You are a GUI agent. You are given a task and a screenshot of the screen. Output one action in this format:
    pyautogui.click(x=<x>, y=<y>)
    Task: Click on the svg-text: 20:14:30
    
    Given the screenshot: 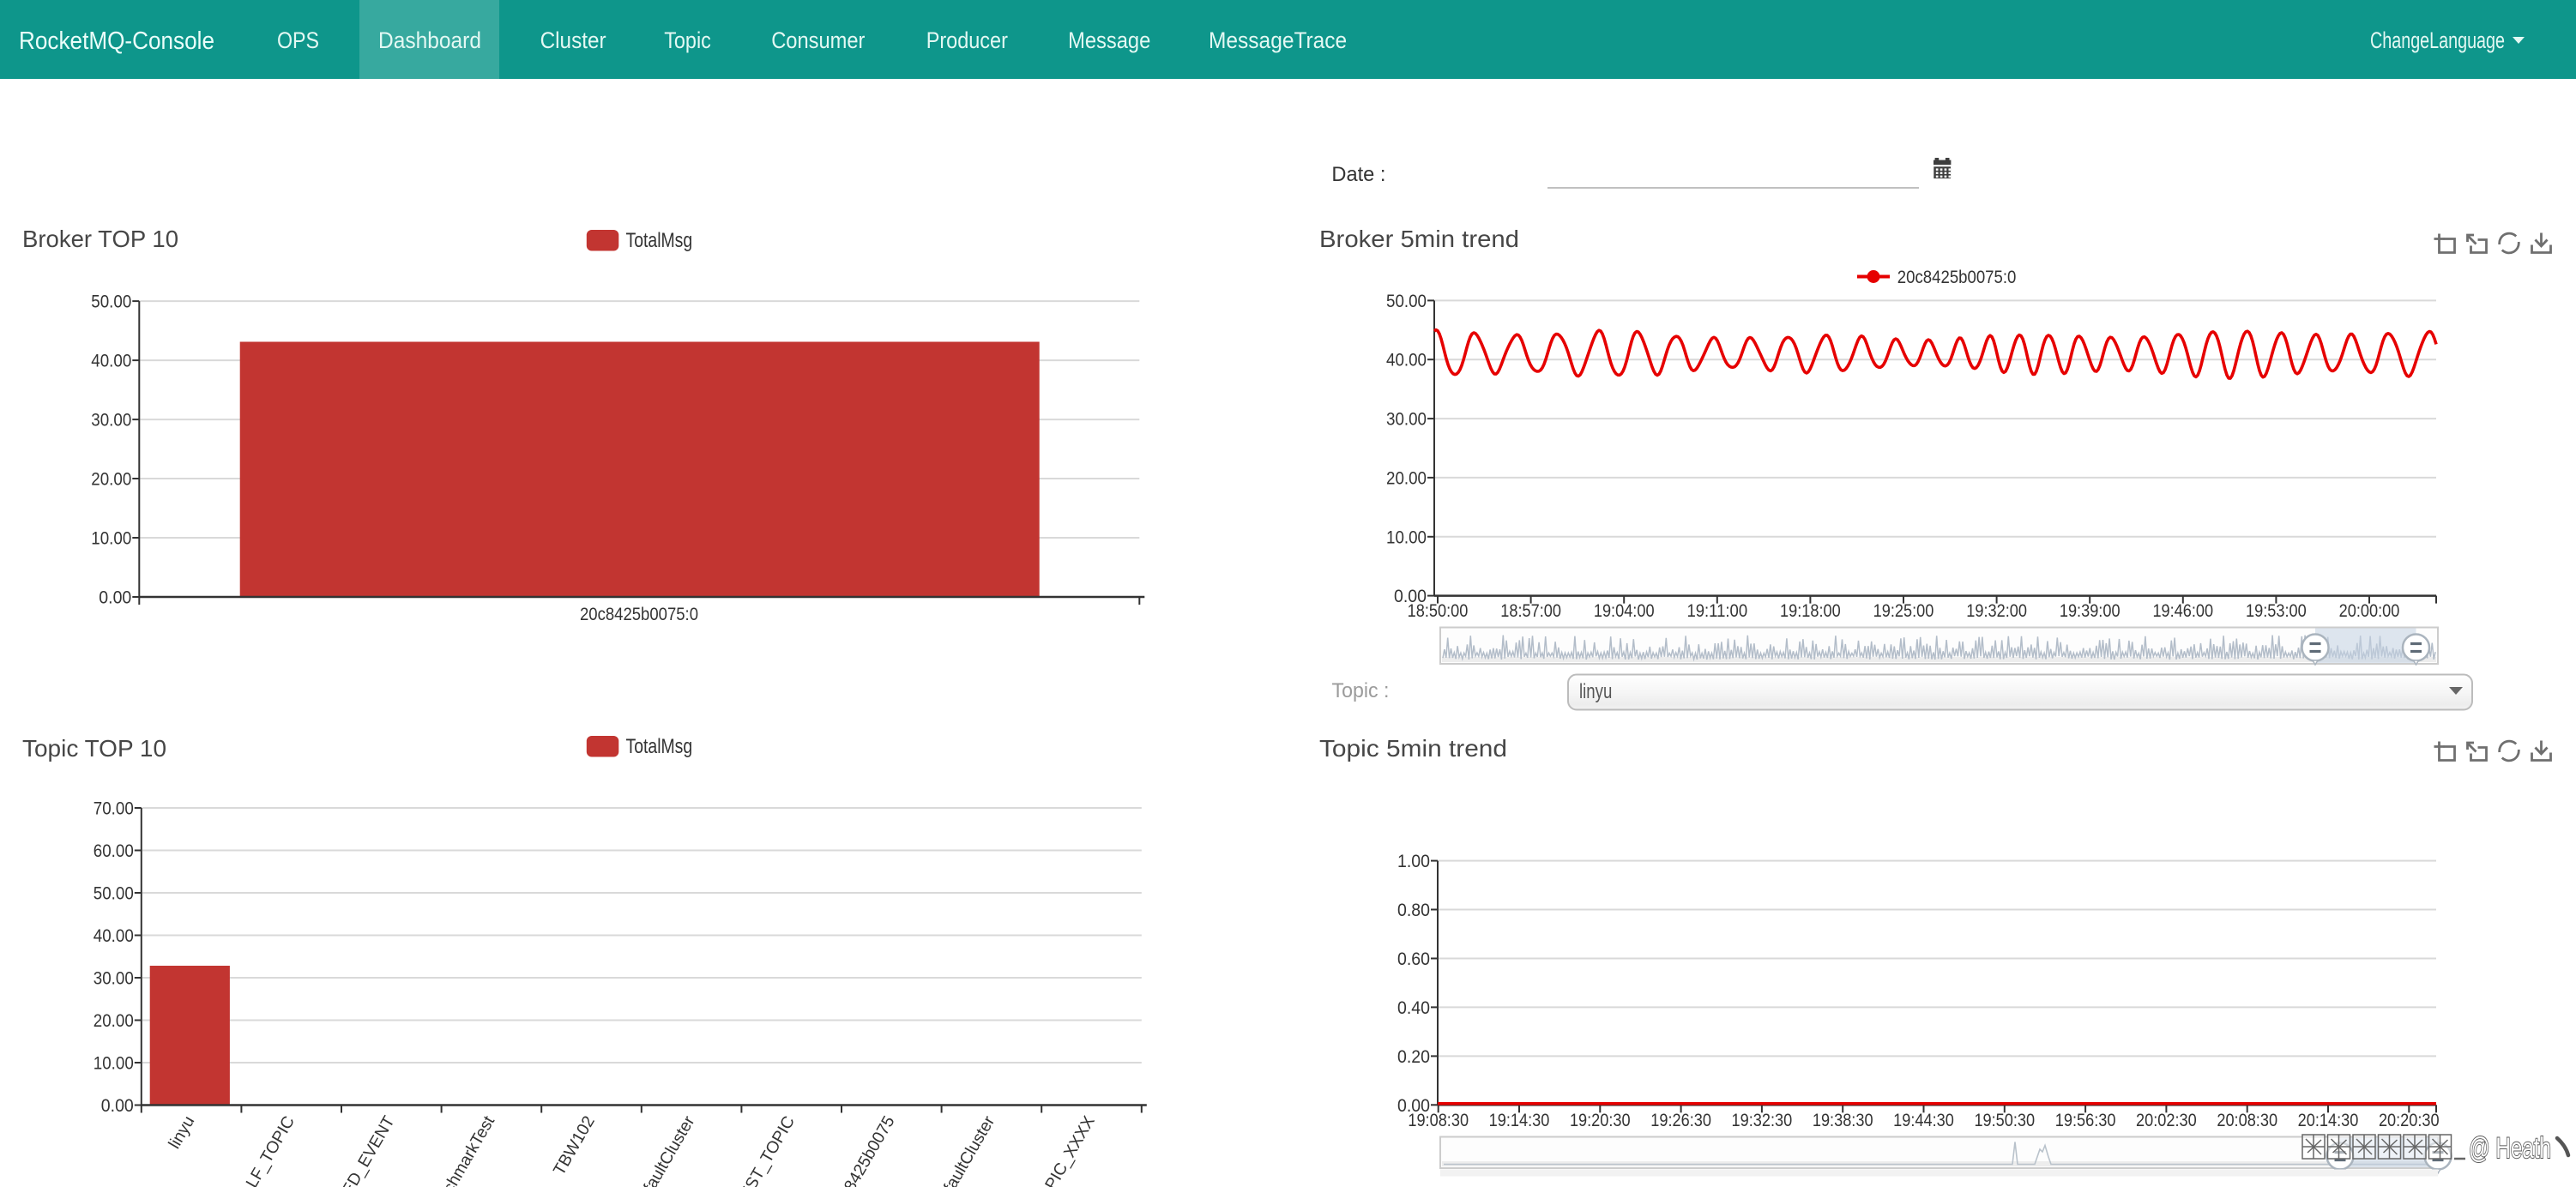 What is the action you would take?
    pyautogui.click(x=2328, y=1120)
    